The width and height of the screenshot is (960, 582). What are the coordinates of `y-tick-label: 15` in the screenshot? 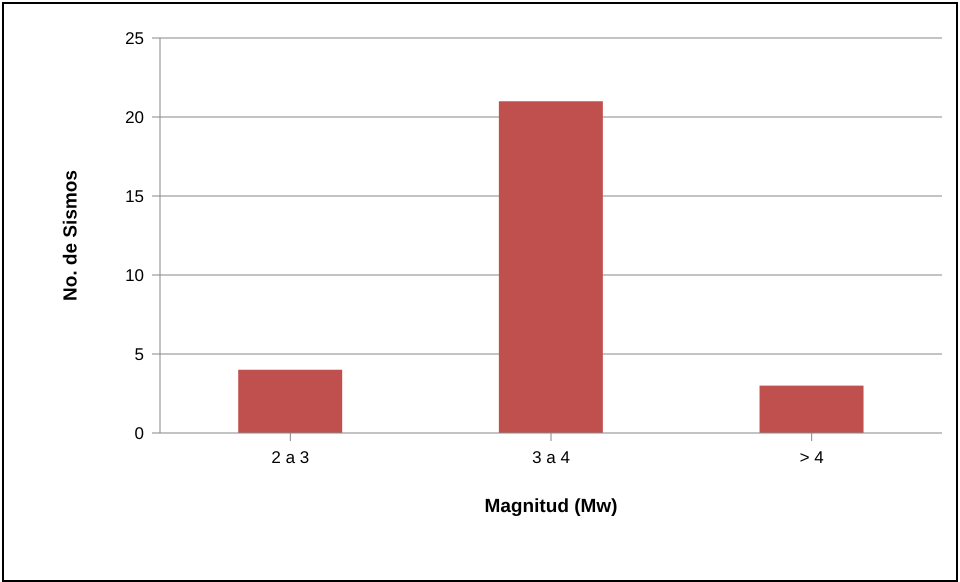 It's located at (134, 196).